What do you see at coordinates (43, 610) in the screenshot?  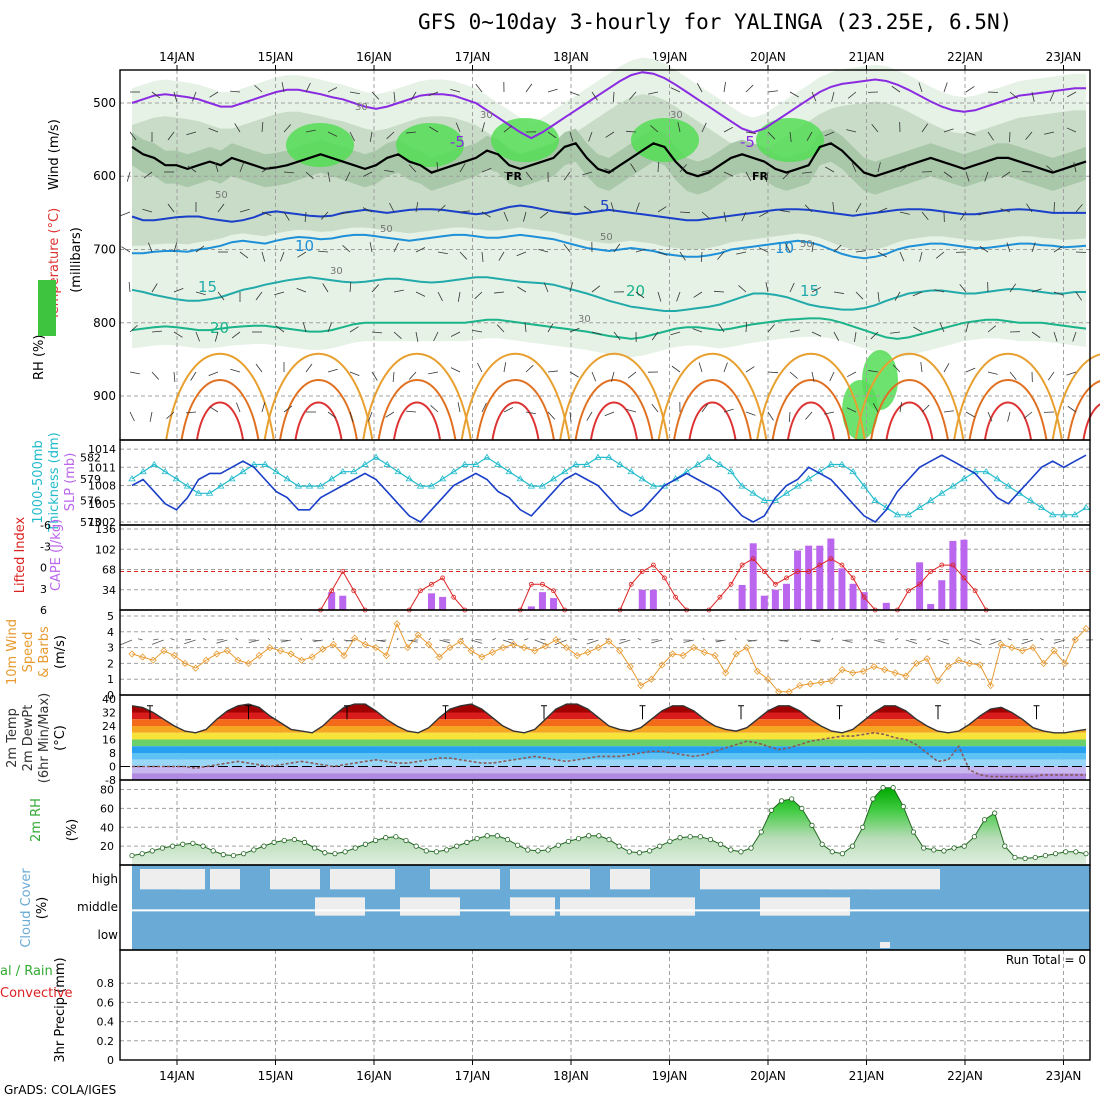 I see `ytick-li: 6` at bounding box center [43, 610].